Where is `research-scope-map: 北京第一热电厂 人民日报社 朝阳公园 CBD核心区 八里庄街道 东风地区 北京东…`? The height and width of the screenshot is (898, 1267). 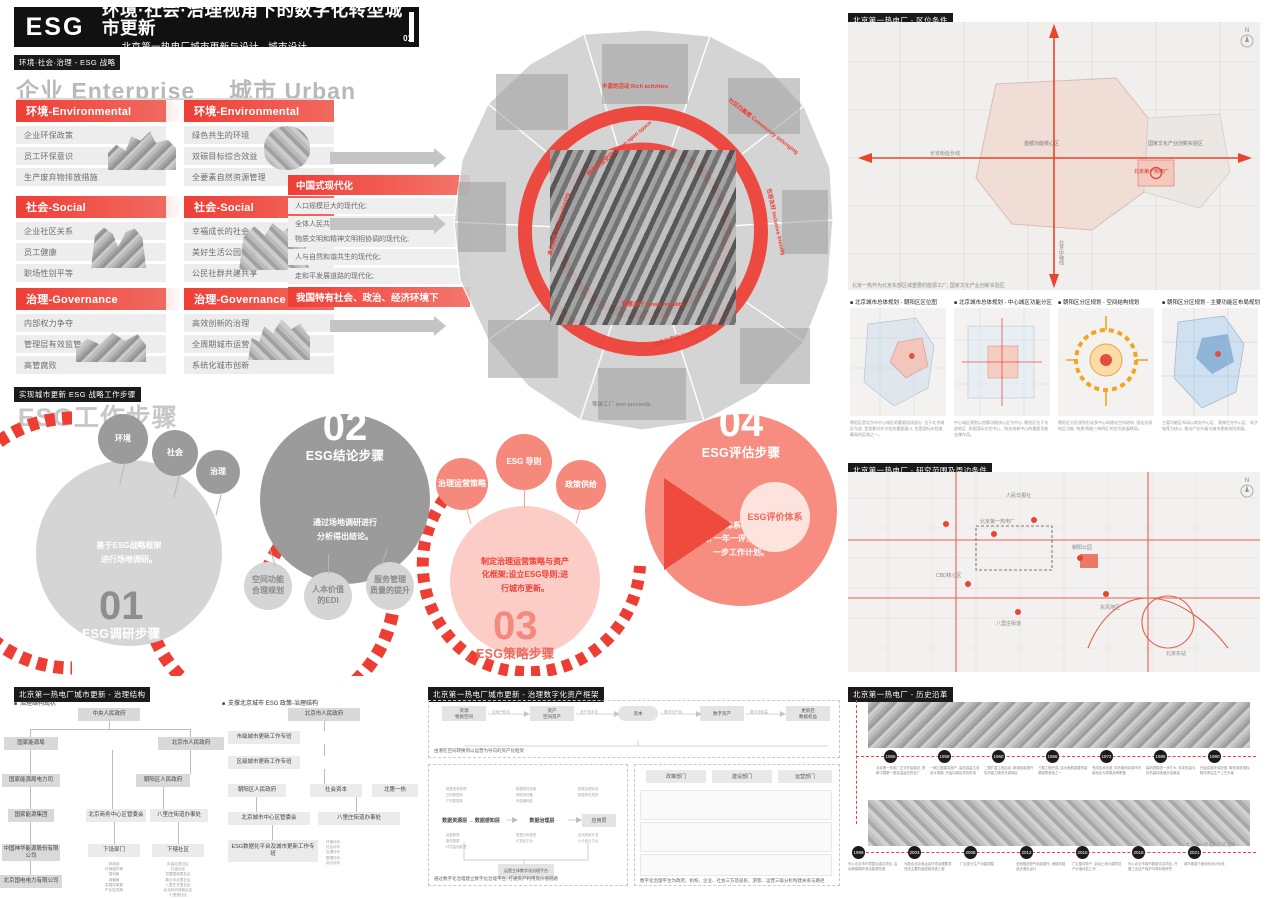 research-scope-map: 北京第一热电厂 人民日报社 朝阳公园 CBD核心区 八里庄街道 东风地区 北京东… is located at coordinates (1054, 572).